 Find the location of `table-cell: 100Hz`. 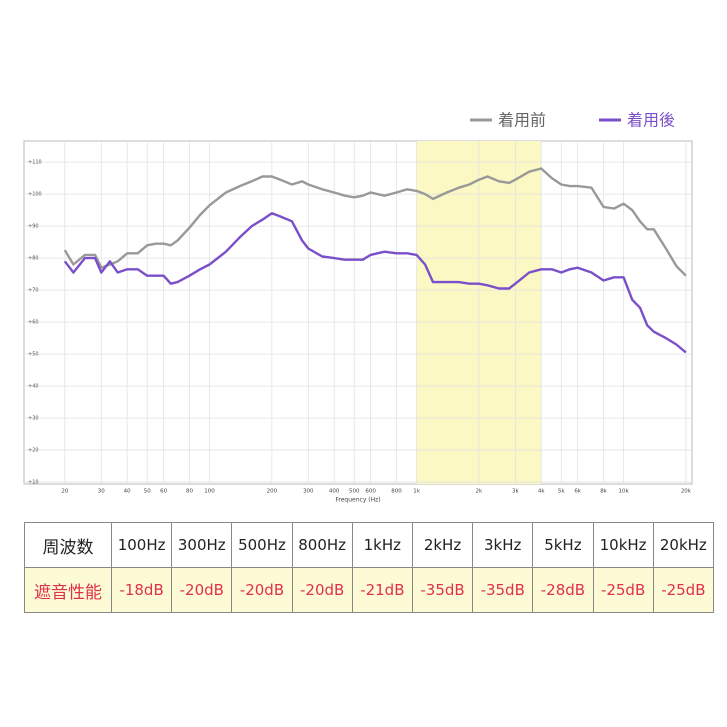

table-cell: 100Hz is located at coordinates (141, 545).